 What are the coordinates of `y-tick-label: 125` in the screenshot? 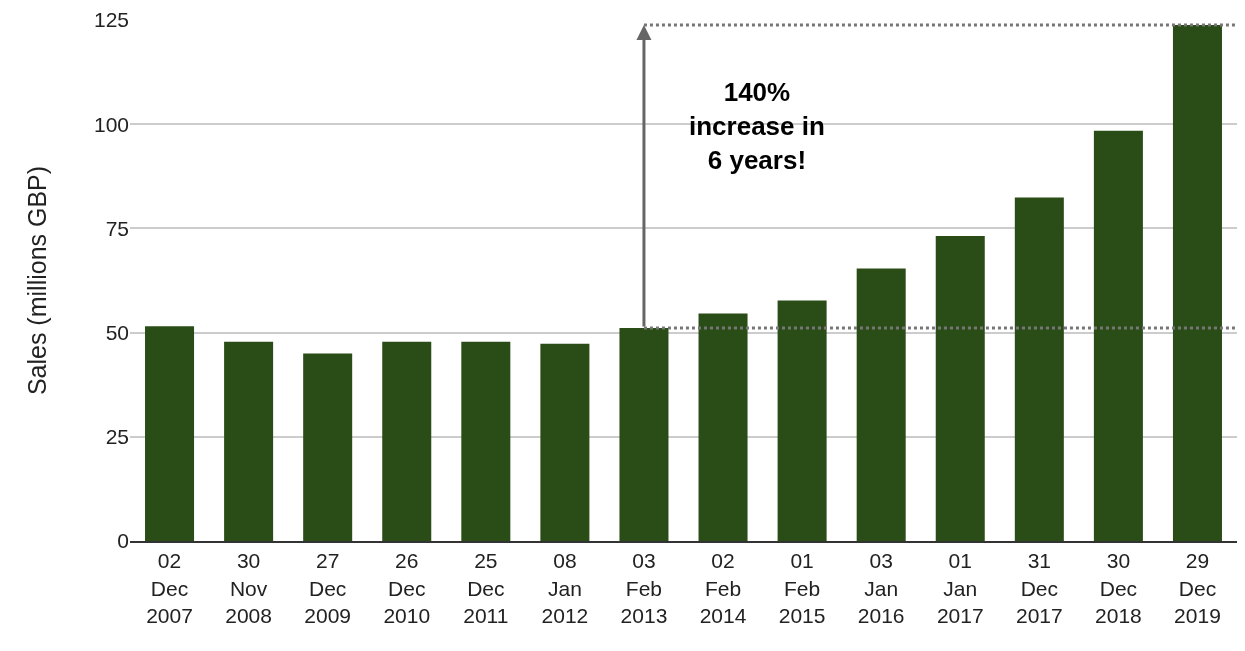 It's located at (111, 20).